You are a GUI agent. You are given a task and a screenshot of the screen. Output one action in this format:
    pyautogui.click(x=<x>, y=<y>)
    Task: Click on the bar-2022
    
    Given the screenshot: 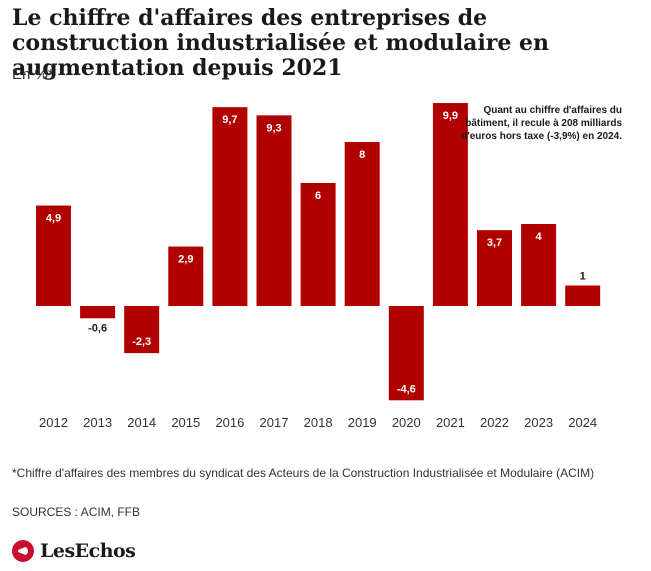 What is the action you would take?
    pyautogui.click(x=494, y=268)
    